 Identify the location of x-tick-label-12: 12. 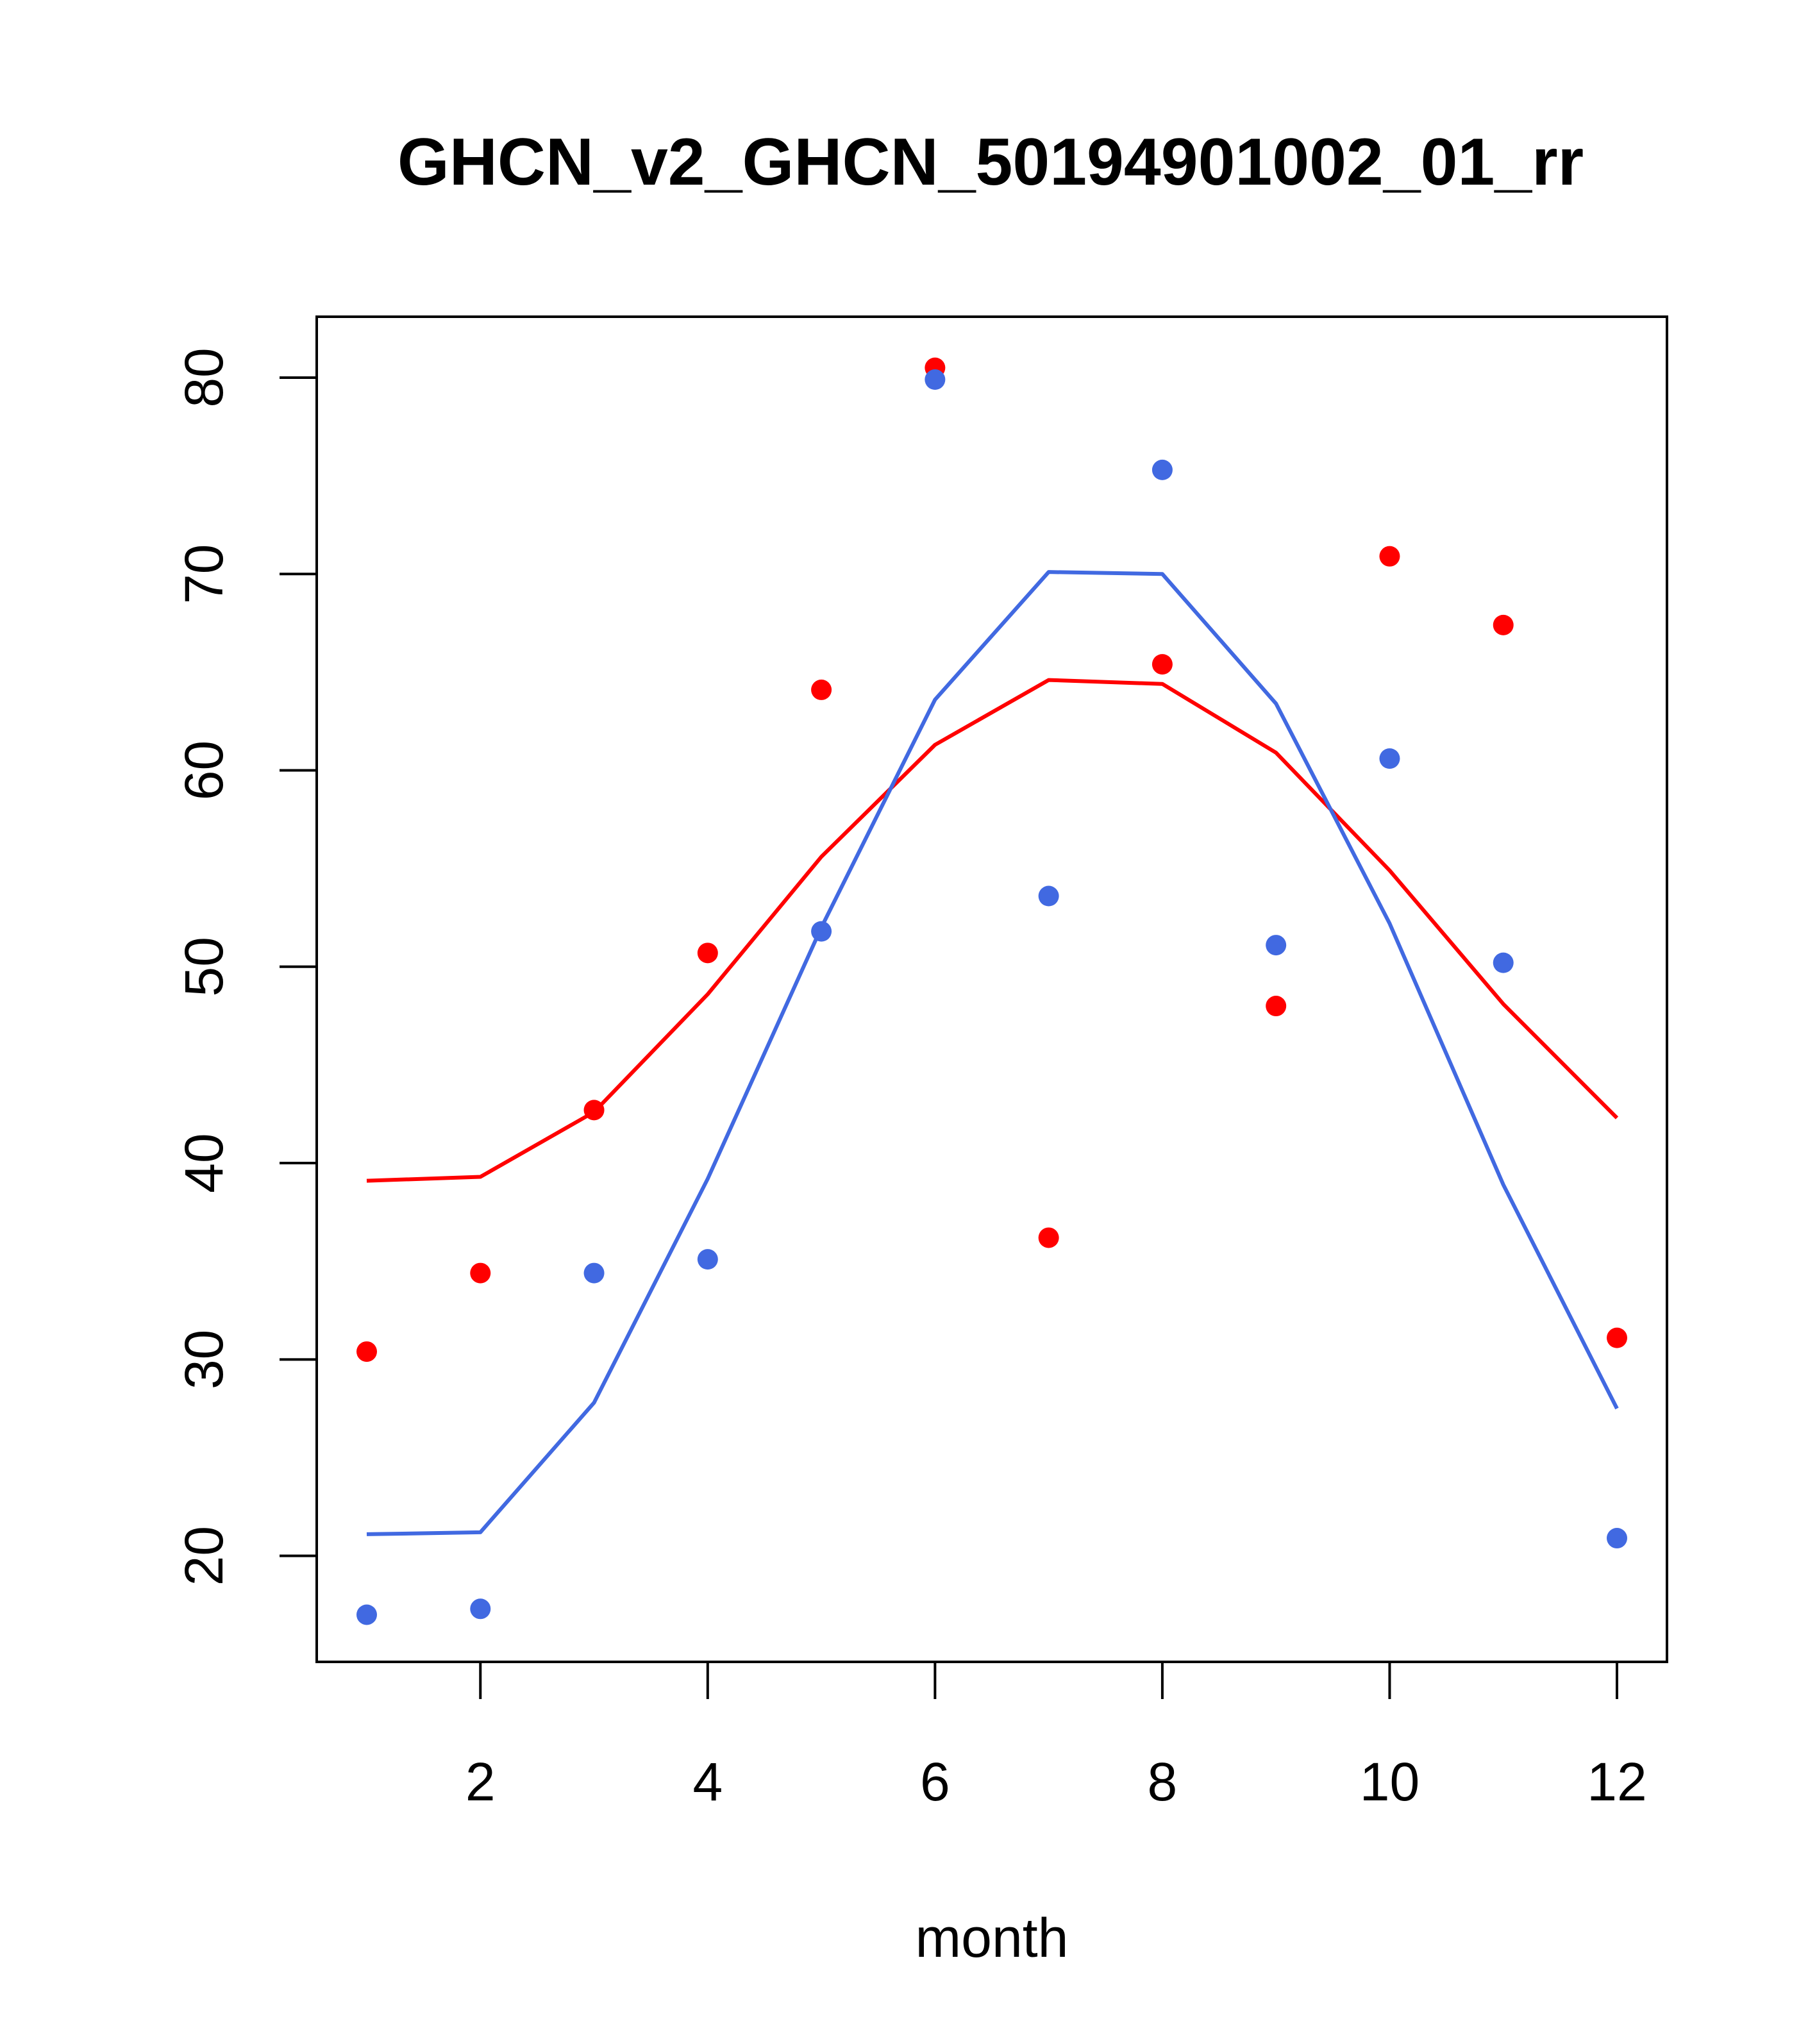
(1616, 1782).